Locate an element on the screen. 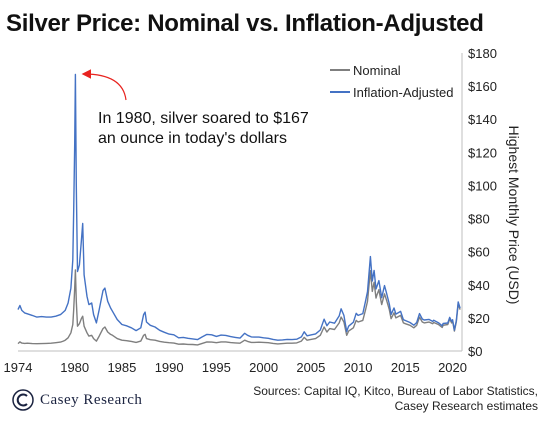 This screenshot has height=427, width=550. x-tick-label: 1990 is located at coordinates (169, 367).